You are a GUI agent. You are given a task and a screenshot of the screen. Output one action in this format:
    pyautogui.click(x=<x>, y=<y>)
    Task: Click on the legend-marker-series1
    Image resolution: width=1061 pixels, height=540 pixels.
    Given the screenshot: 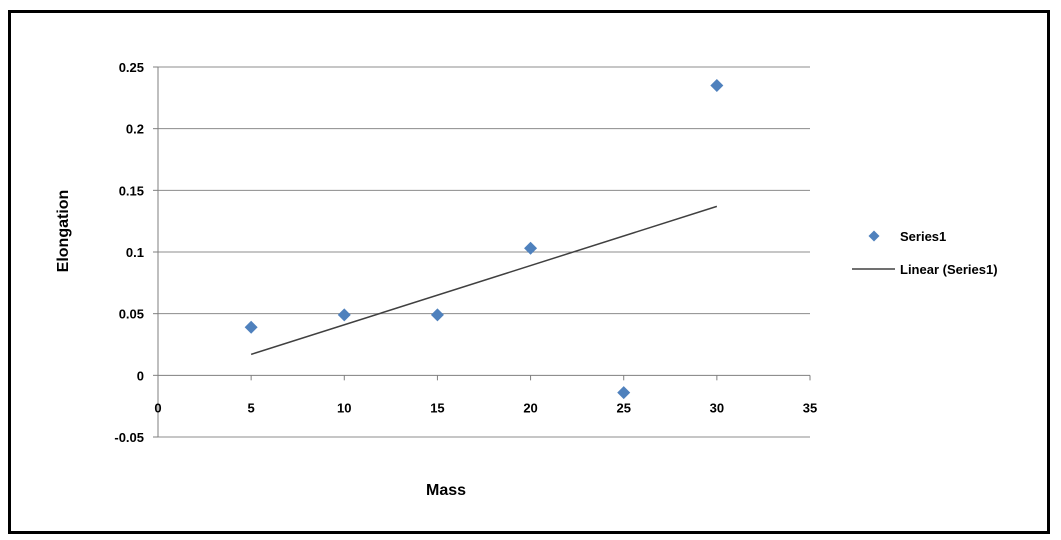 What is the action you would take?
    pyautogui.click(x=874, y=236)
    